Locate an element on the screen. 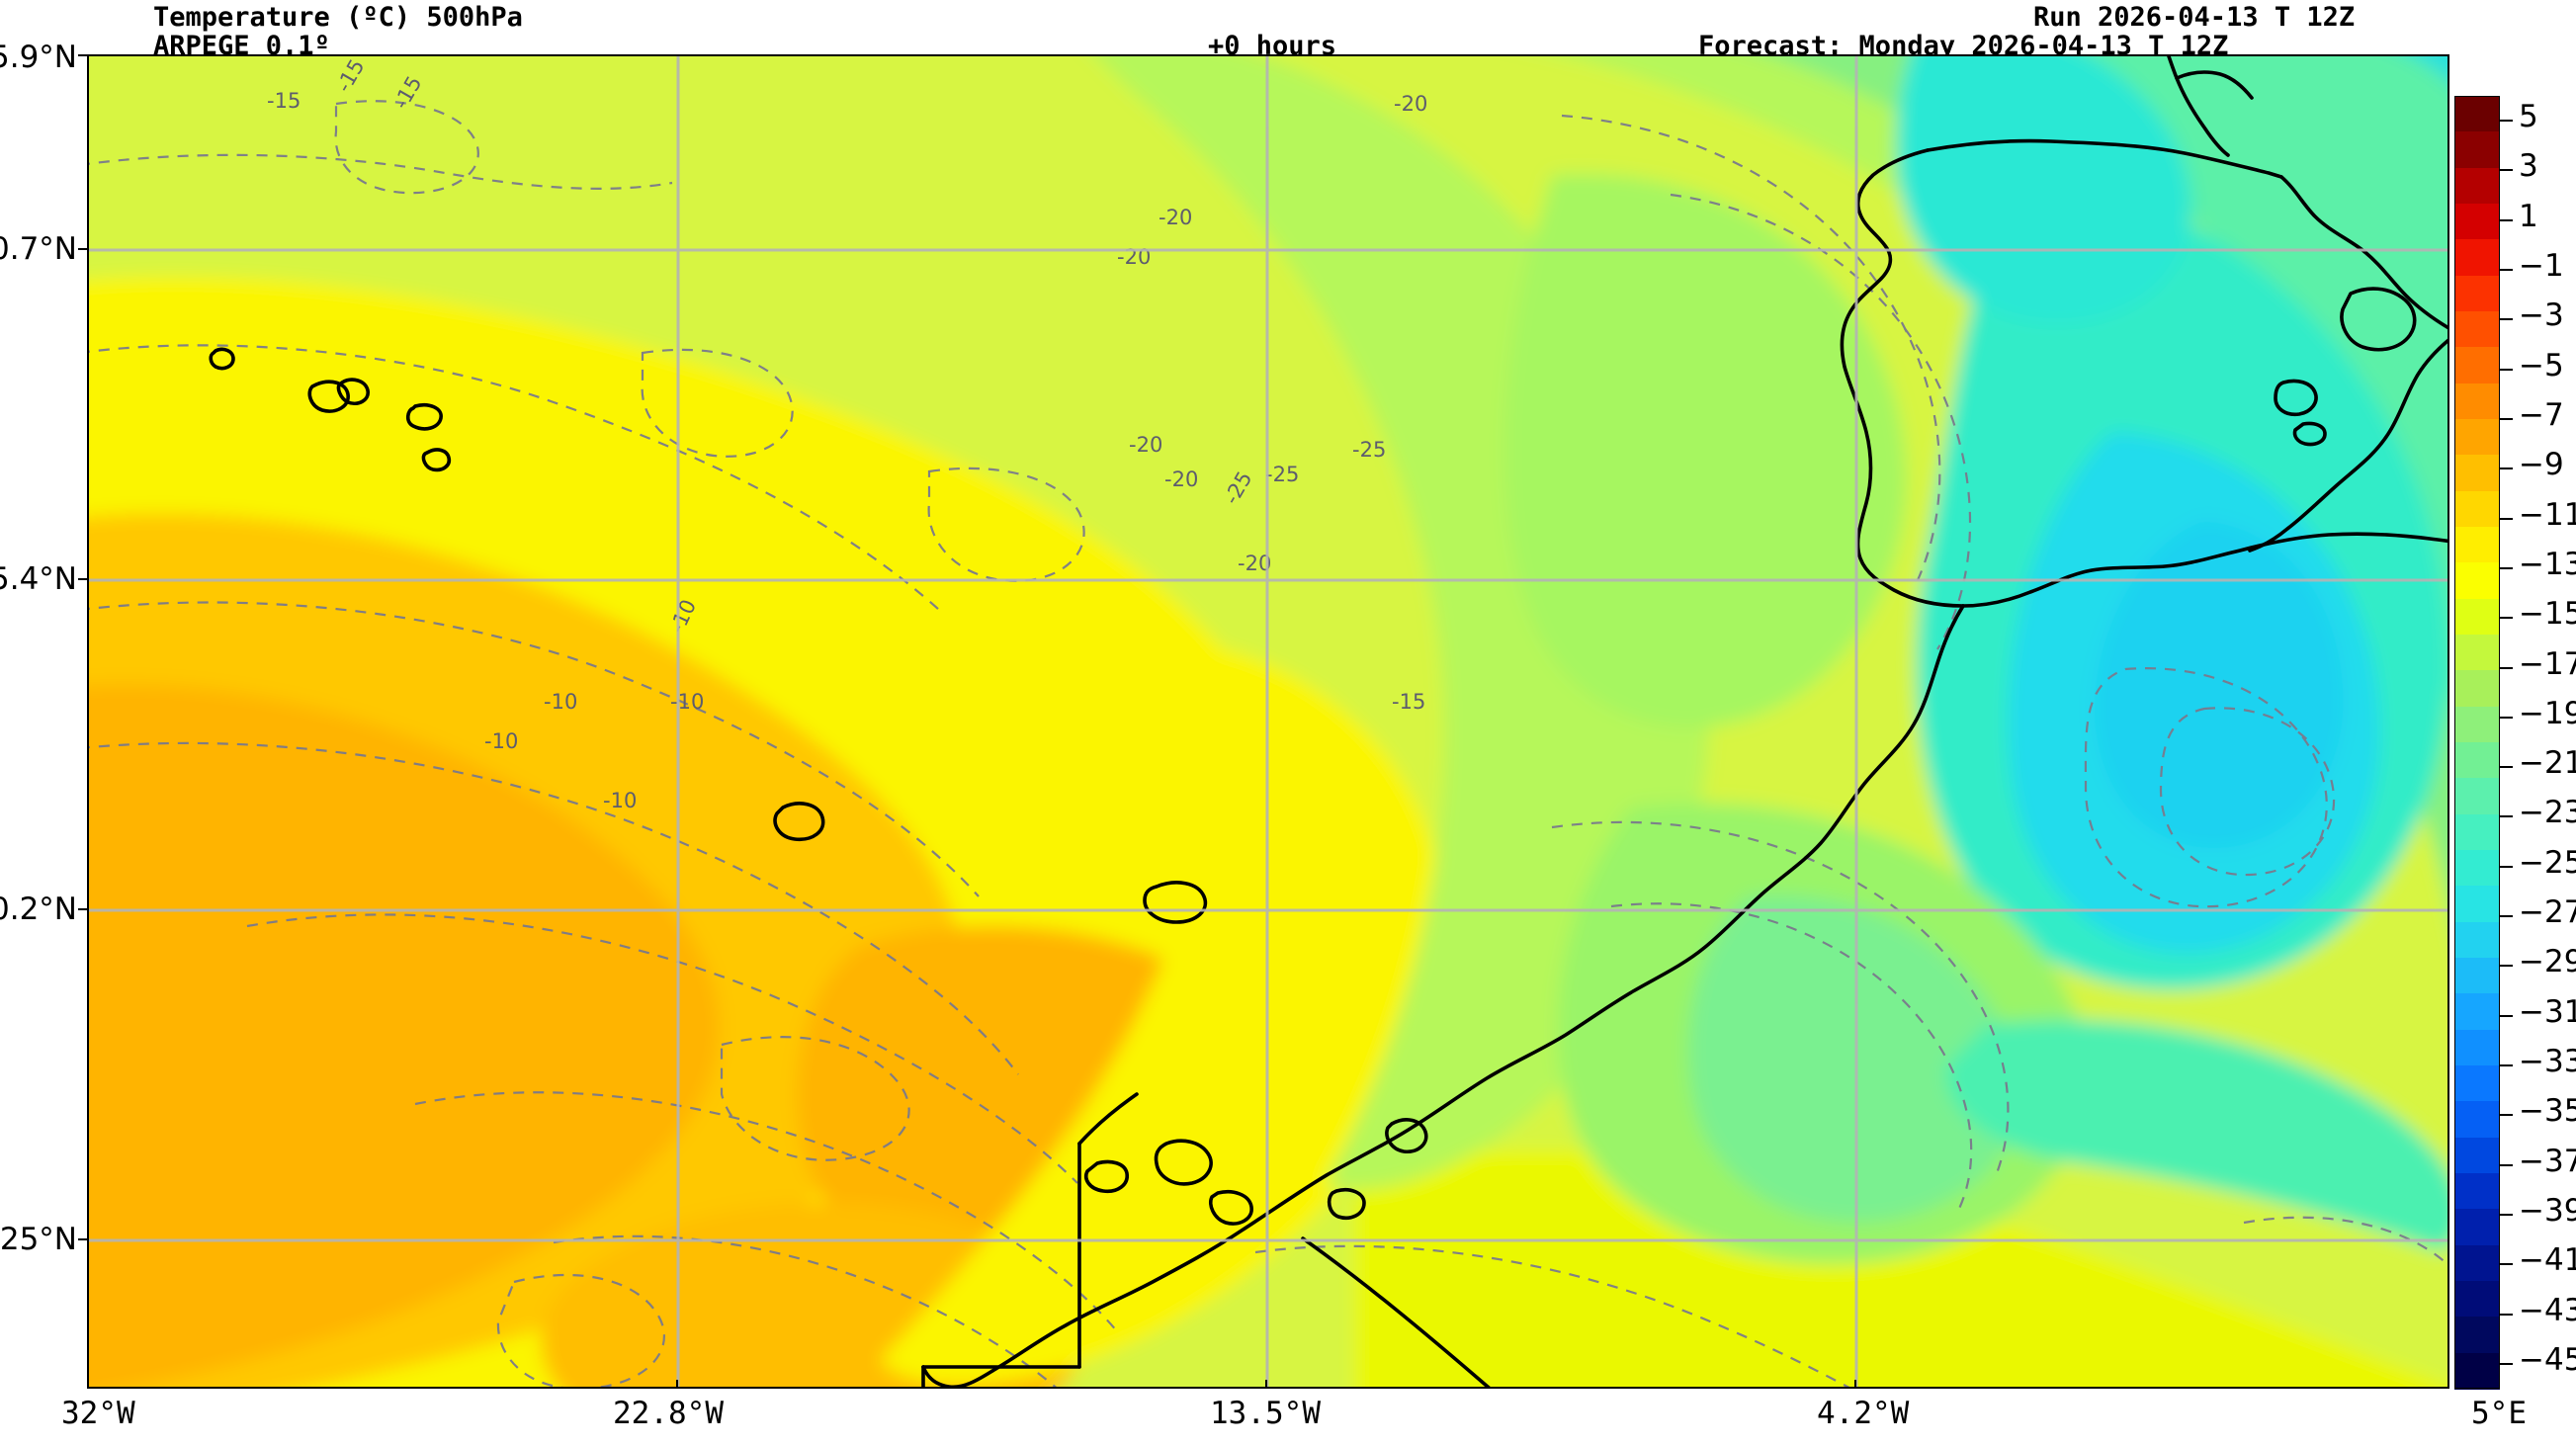 This screenshot has width=2576, height=1446. colorbar-tick-label: −9 is located at coordinates (2541, 465).